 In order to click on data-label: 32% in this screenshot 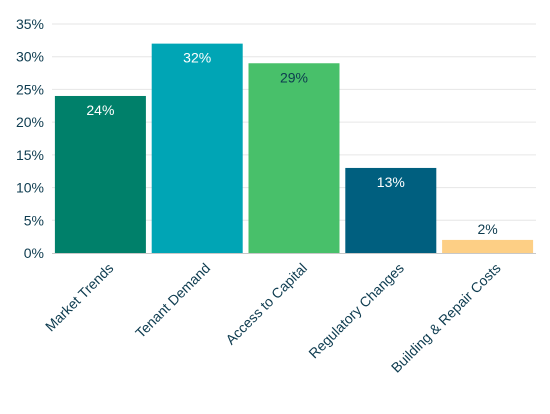, I will do `click(197, 58)`.